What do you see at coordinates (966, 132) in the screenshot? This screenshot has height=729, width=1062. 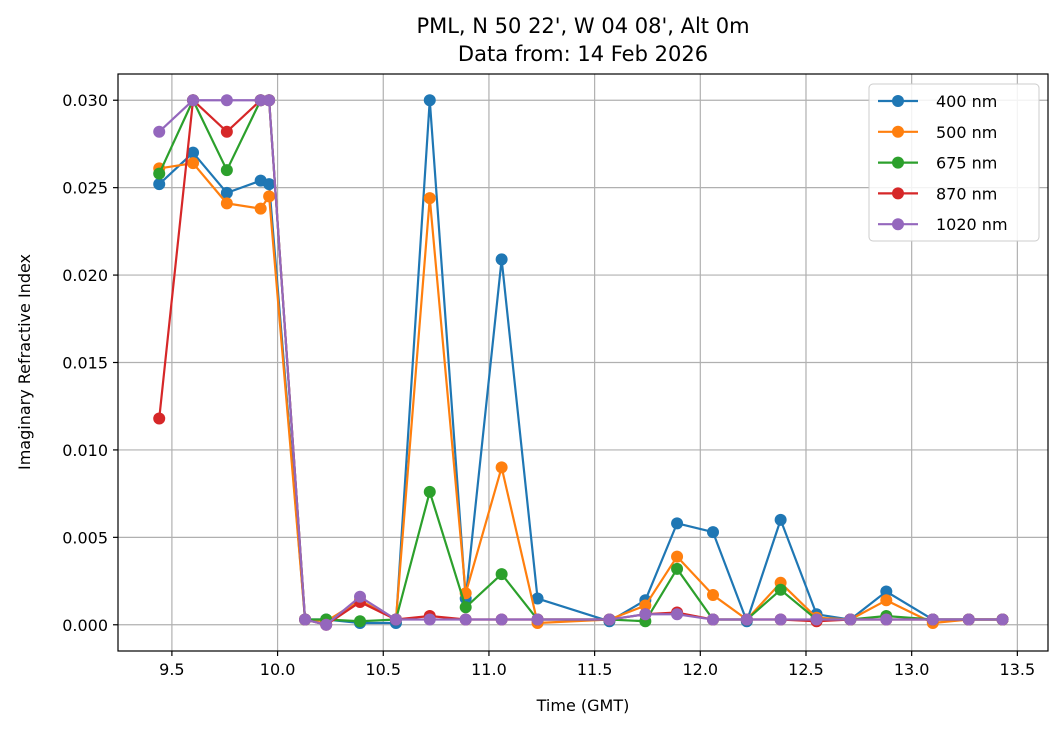 I see `legend-label: 500 nm` at bounding box center [966, 132].